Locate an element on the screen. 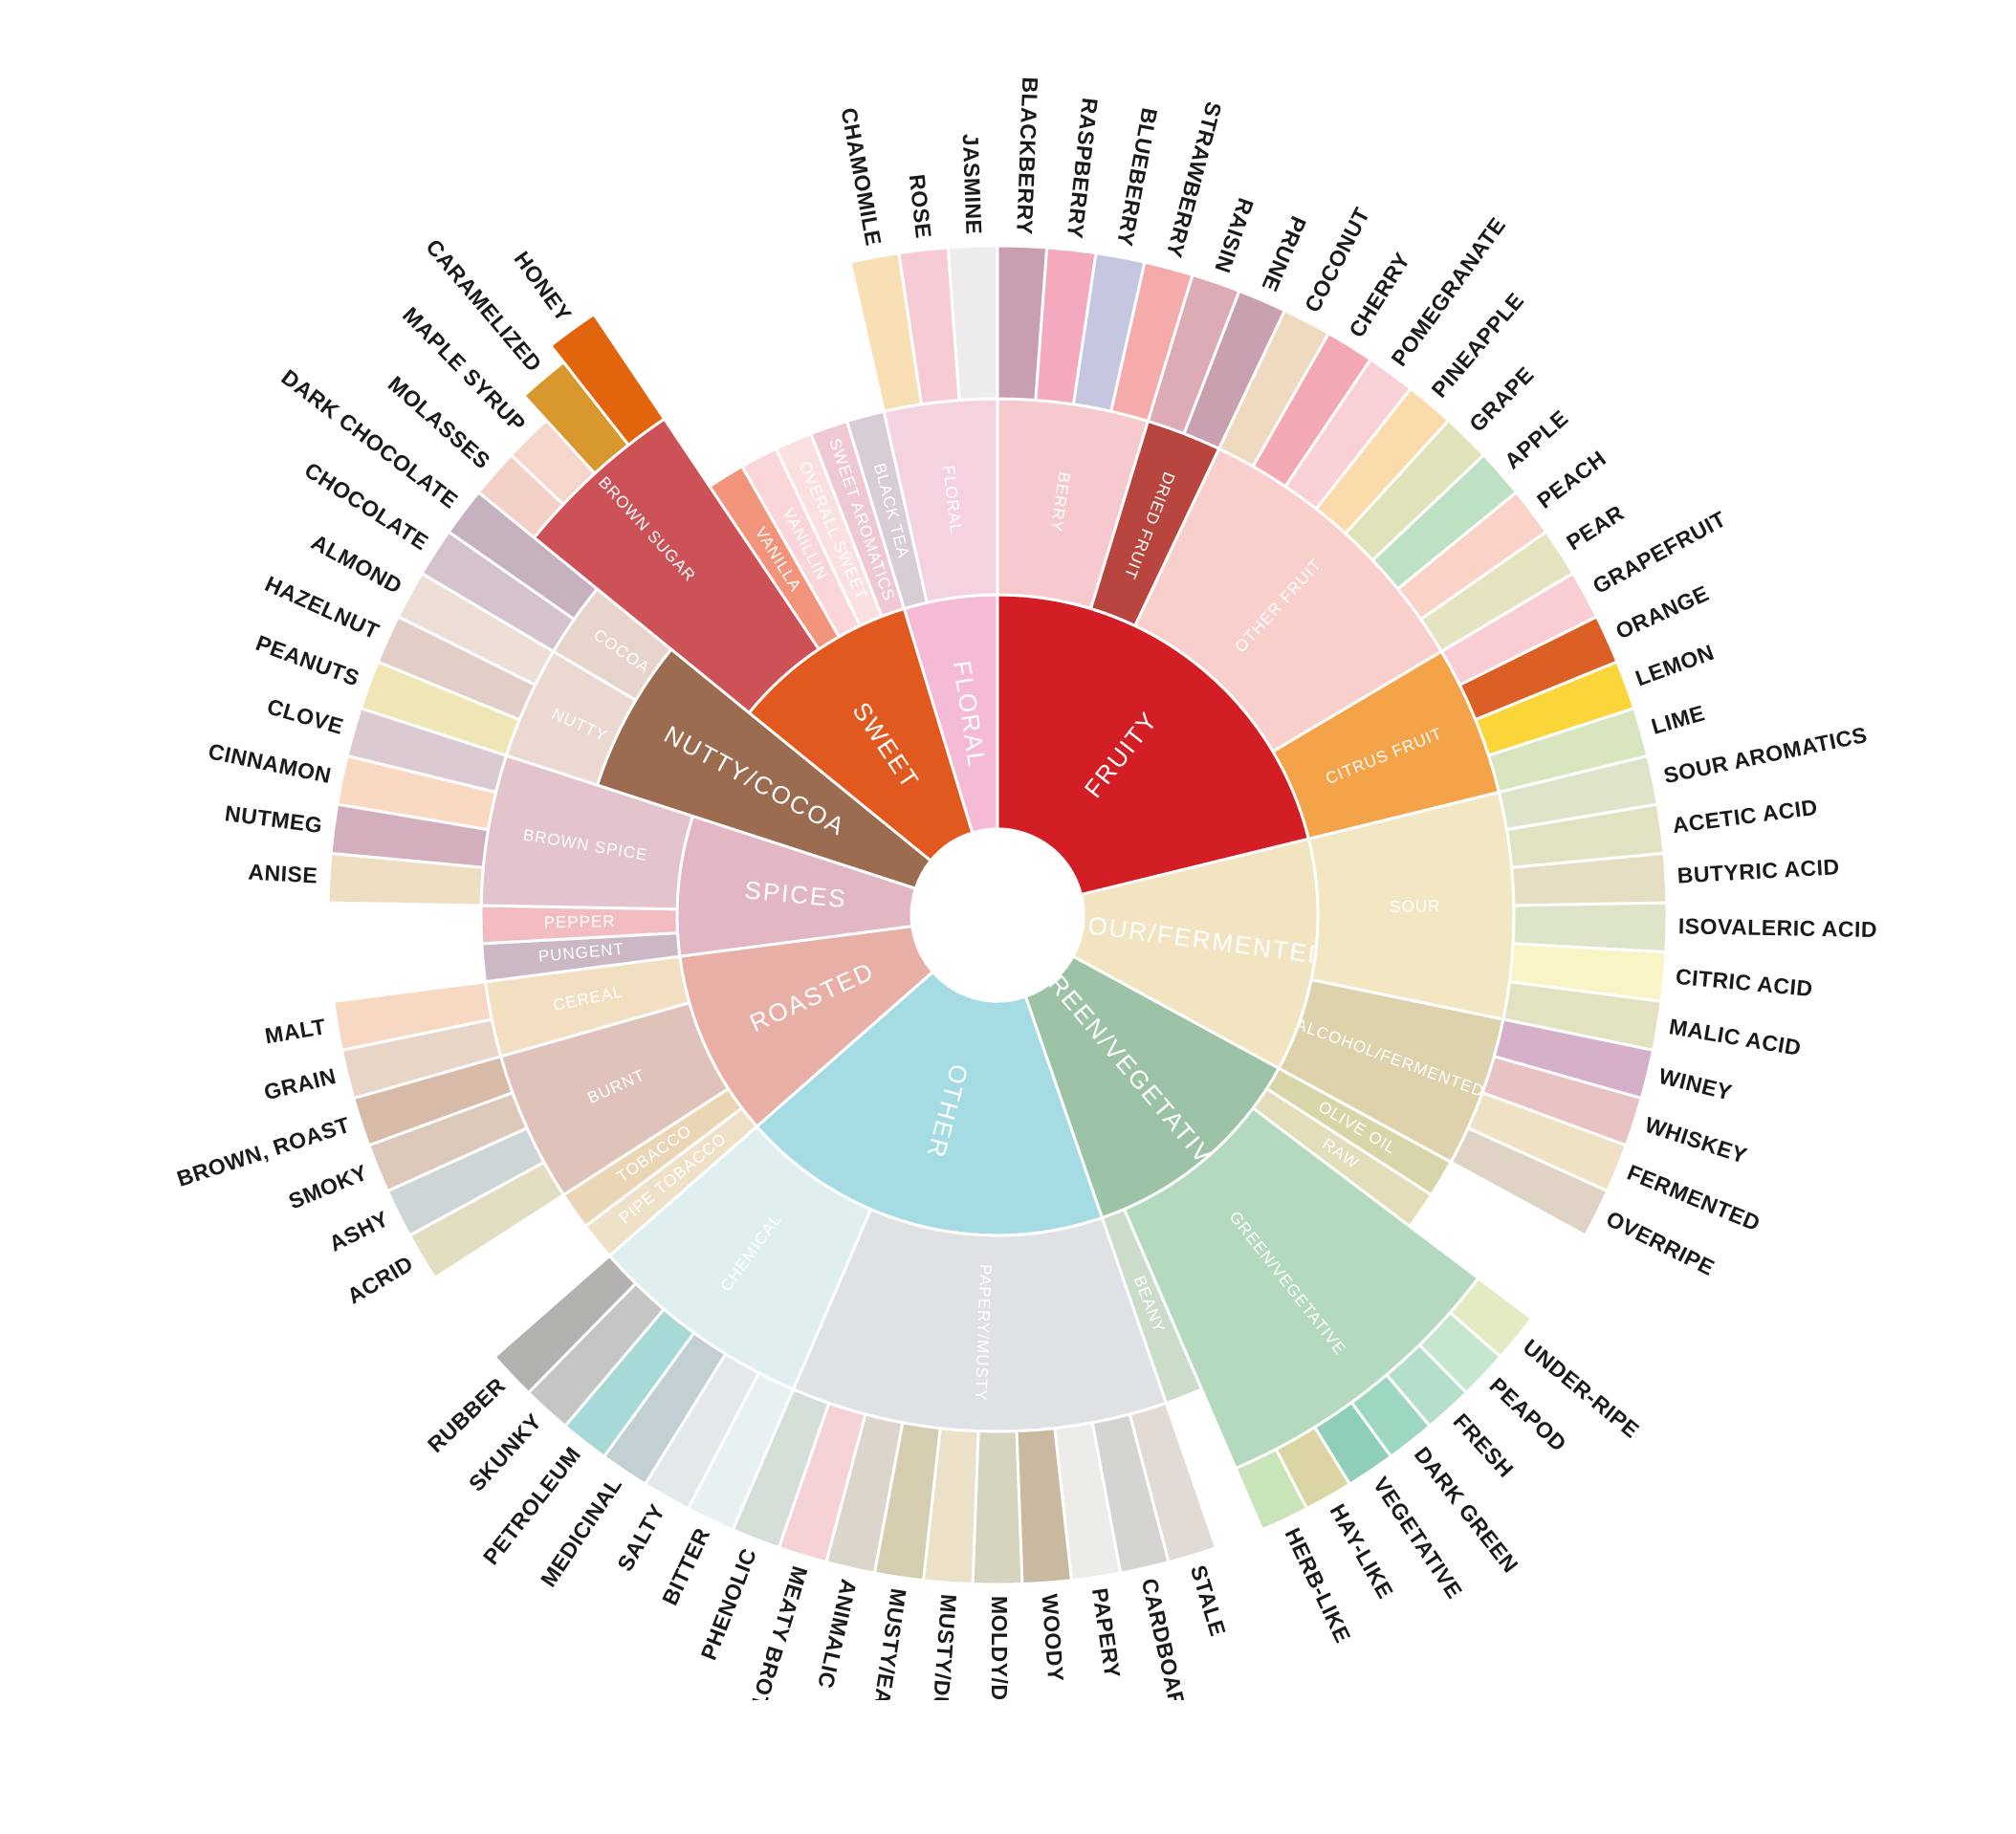  label-l3-acrid: ACRID is located at coordinates (379, 1280).